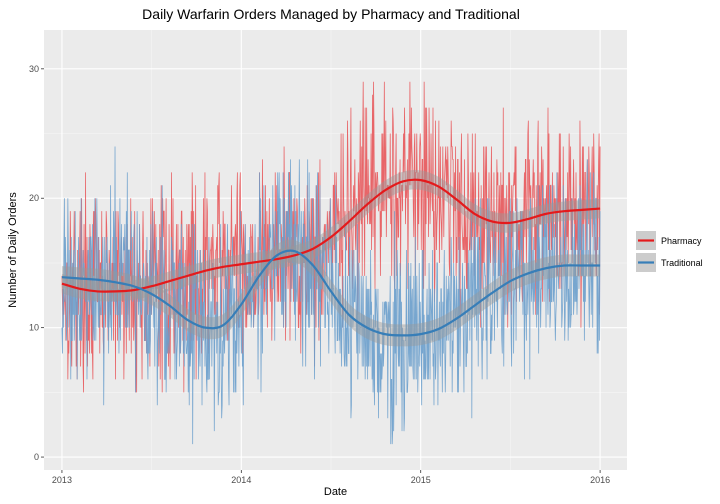 This screenshot has width=720, height=504. What do you see at coordinates (669, 251) in the screenshot?
I see `legend: Pharmacy Traditional` at bounding box center [669, 251].